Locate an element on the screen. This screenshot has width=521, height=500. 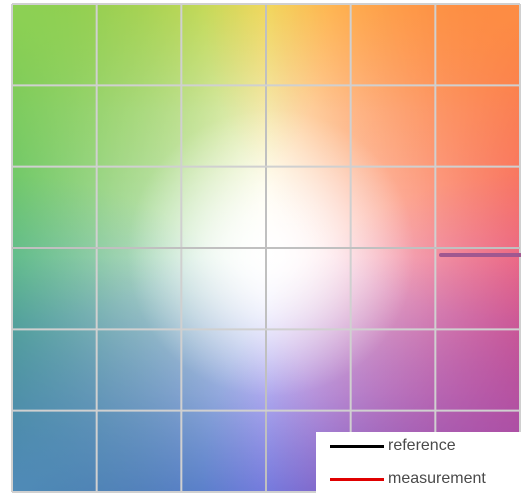
legend-swatch-measurement is located at coordinates (357, 479).